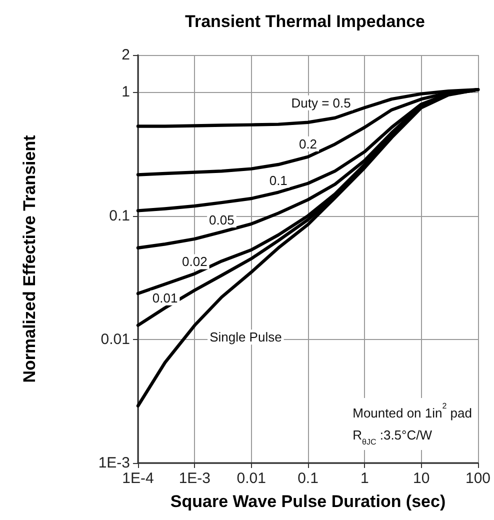 This screenshot has width=494, height=520. Describe the element at coordinates (194, 478) in the screenshot. I see `x-tick-label: 1E-3` at that location.